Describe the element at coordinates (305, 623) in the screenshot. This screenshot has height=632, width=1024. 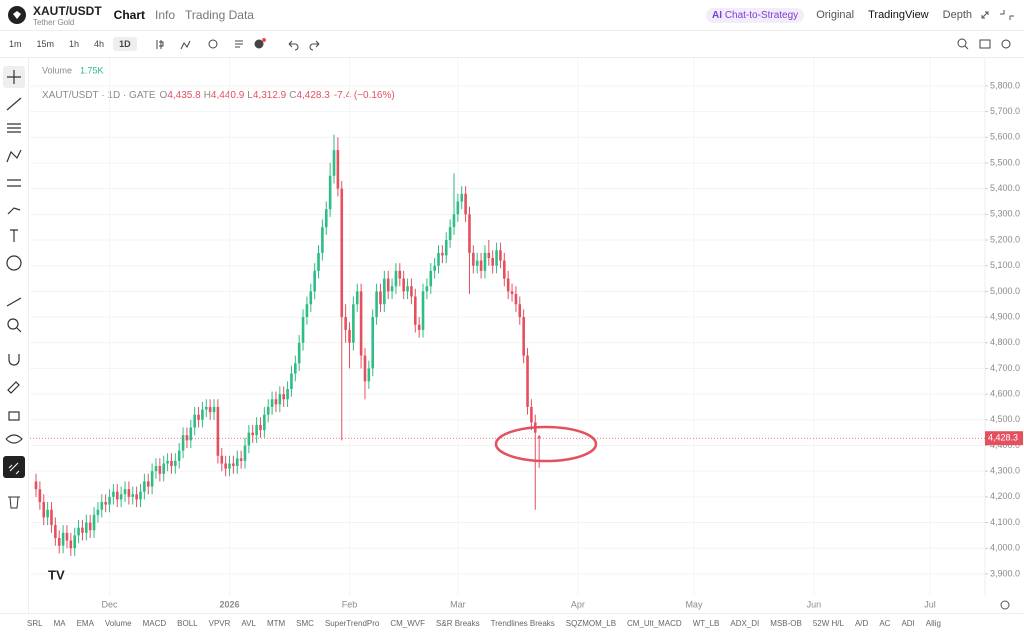
I see `indicator: SMC` at that location.